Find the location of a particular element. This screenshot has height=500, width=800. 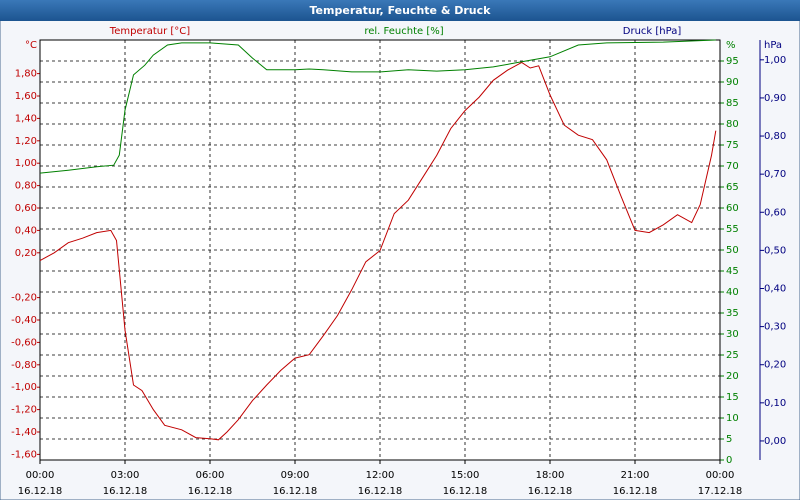

y-tick-label: -0,20 is located at coordinates (24, 298).